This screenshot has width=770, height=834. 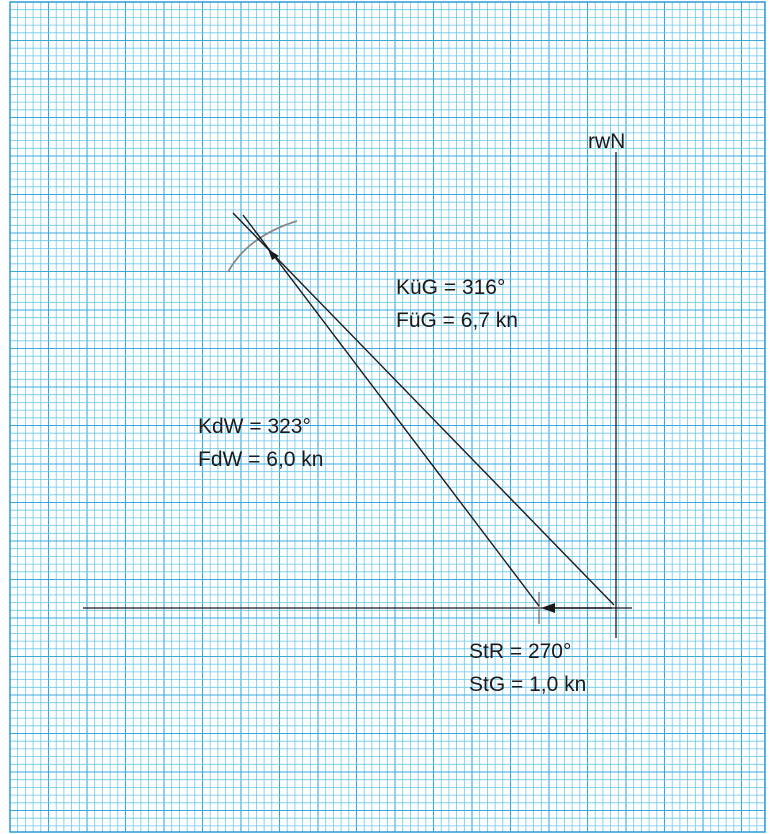 I want to click on current-arrowhead, so click(x=548, y=608).